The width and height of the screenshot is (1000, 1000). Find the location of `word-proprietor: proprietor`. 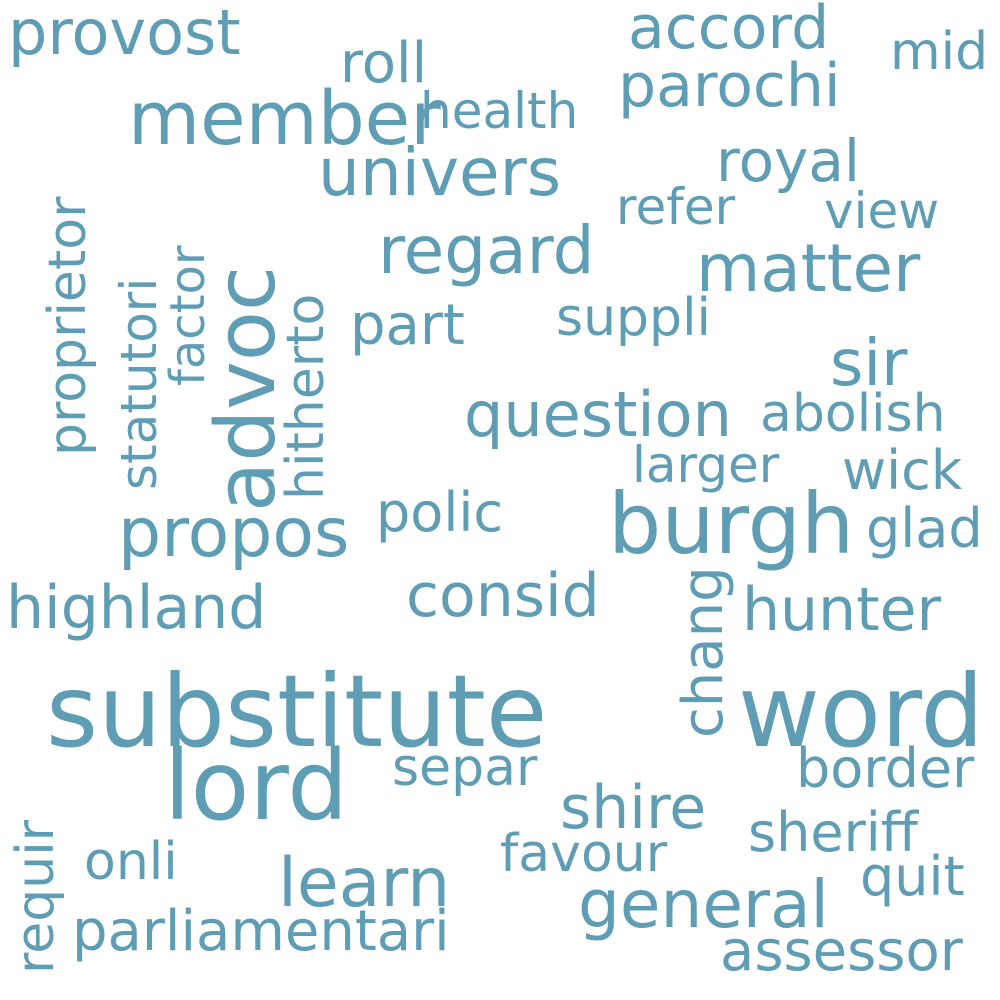

word-proprietor: proprietor is located at coordinates (68, 326).